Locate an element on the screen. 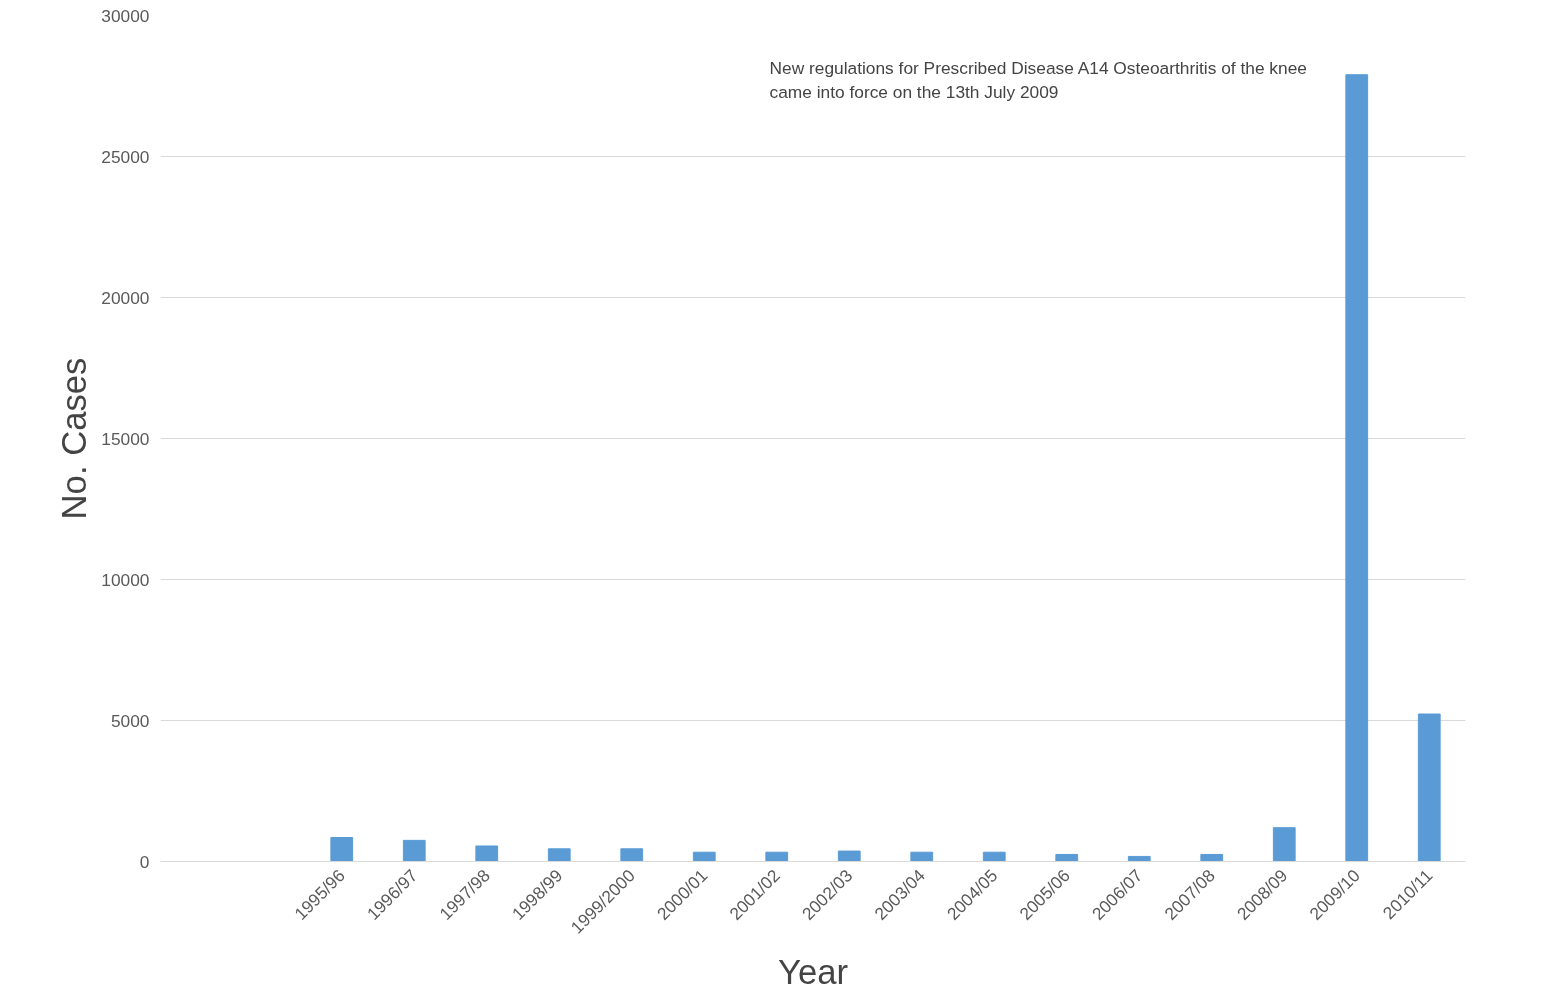 This screenshot has height=993, width=1555. y-tick-label: 0 is located at coordinates (144, 861).